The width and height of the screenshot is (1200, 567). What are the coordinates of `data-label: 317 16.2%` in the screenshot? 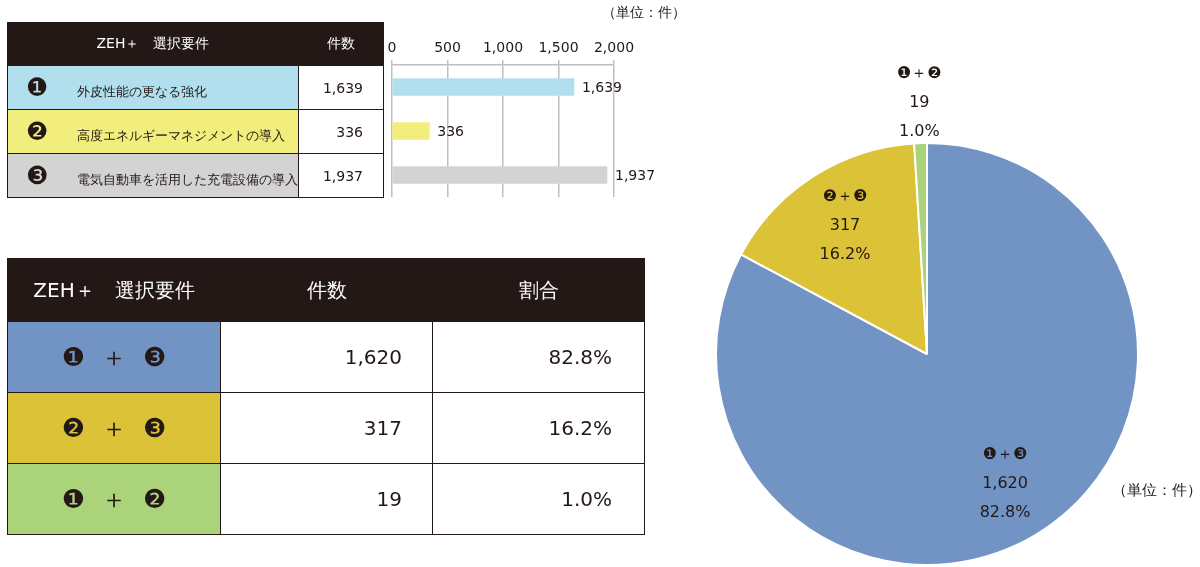 It's located at (845, 239).